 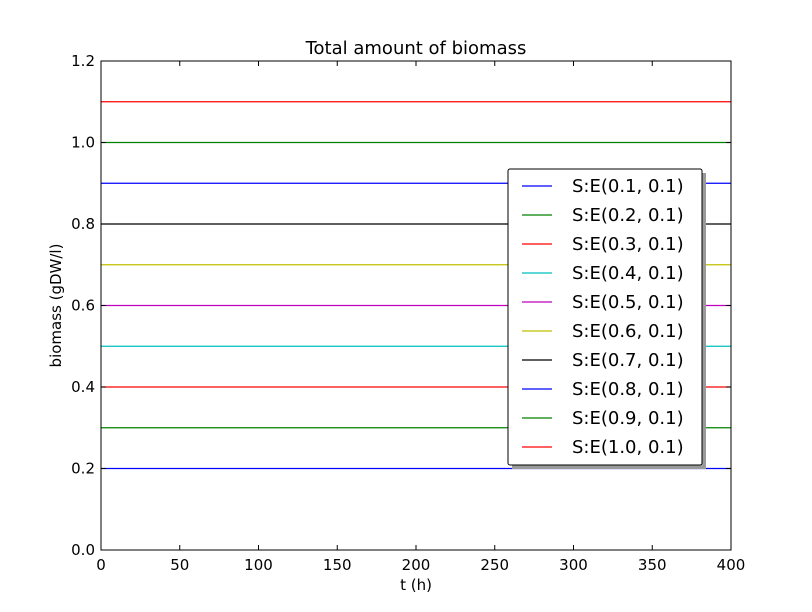 I want to click on legend-label-5: S:E(0.5, 0.1), so click(x=628, y=302).